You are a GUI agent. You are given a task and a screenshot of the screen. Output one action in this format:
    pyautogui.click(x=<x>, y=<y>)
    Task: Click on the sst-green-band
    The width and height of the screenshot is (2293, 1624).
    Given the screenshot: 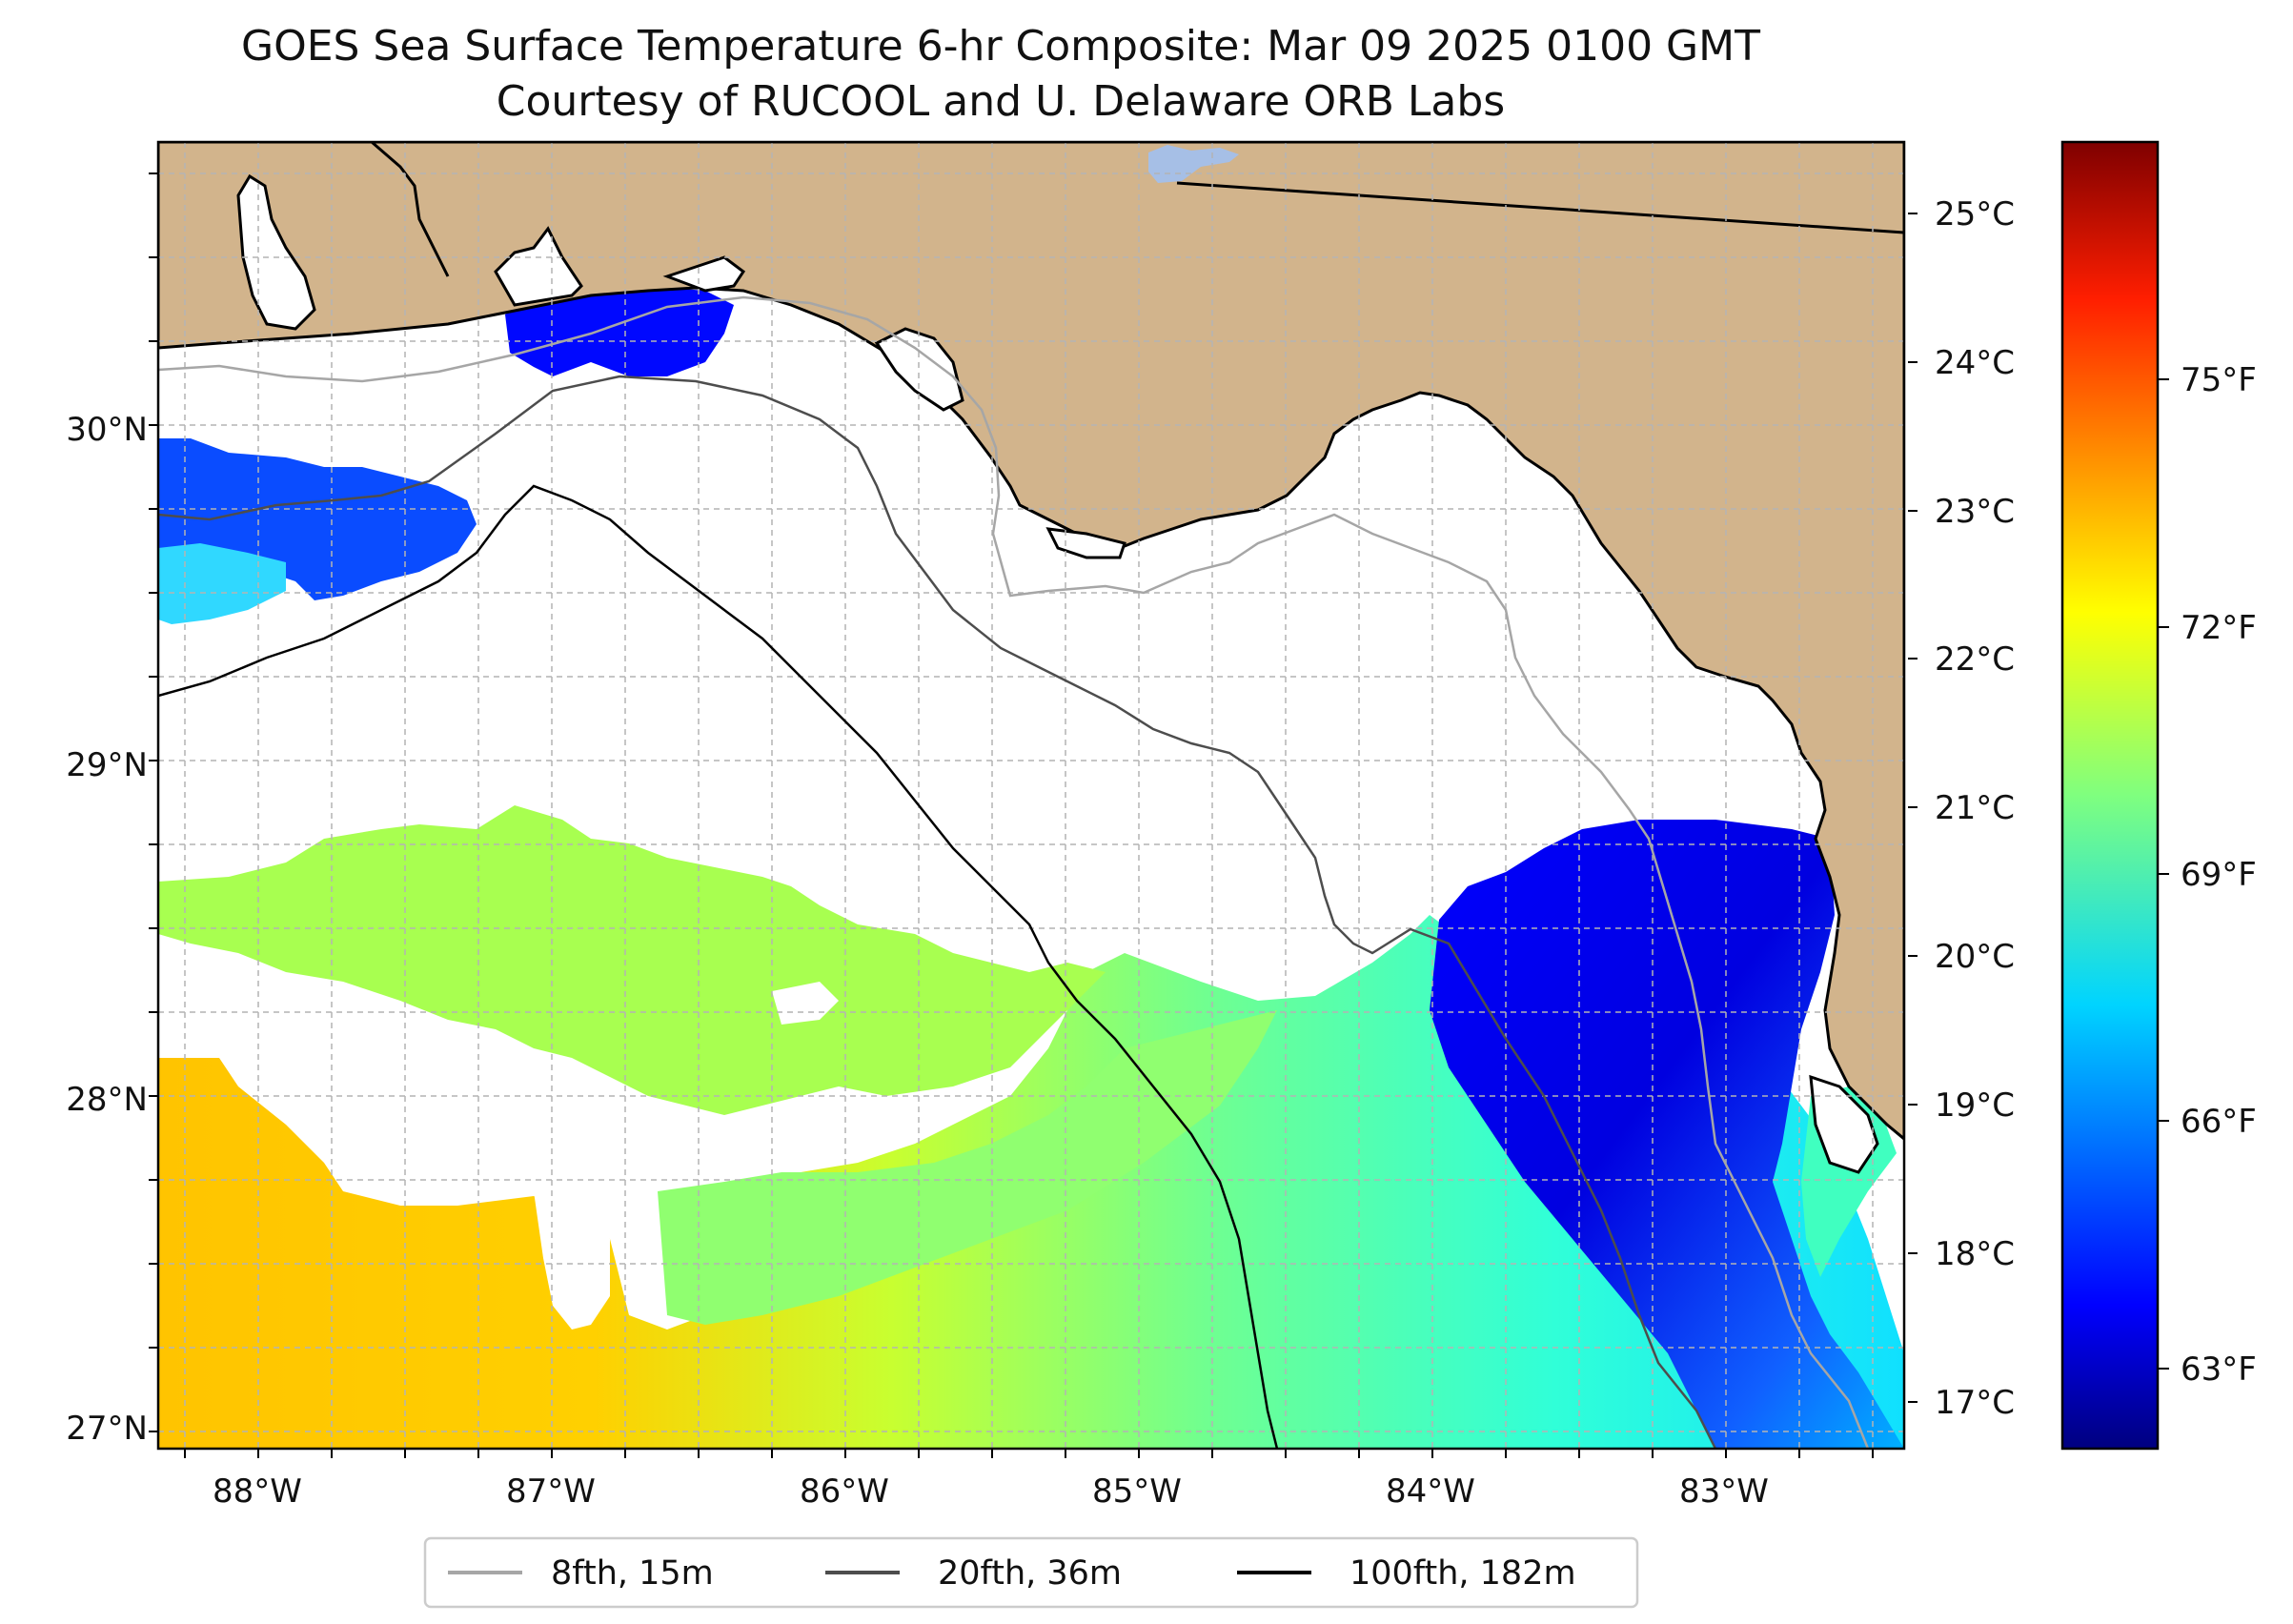 What is the action you would take?
    pyautogui.click(x=632, y=960)
    